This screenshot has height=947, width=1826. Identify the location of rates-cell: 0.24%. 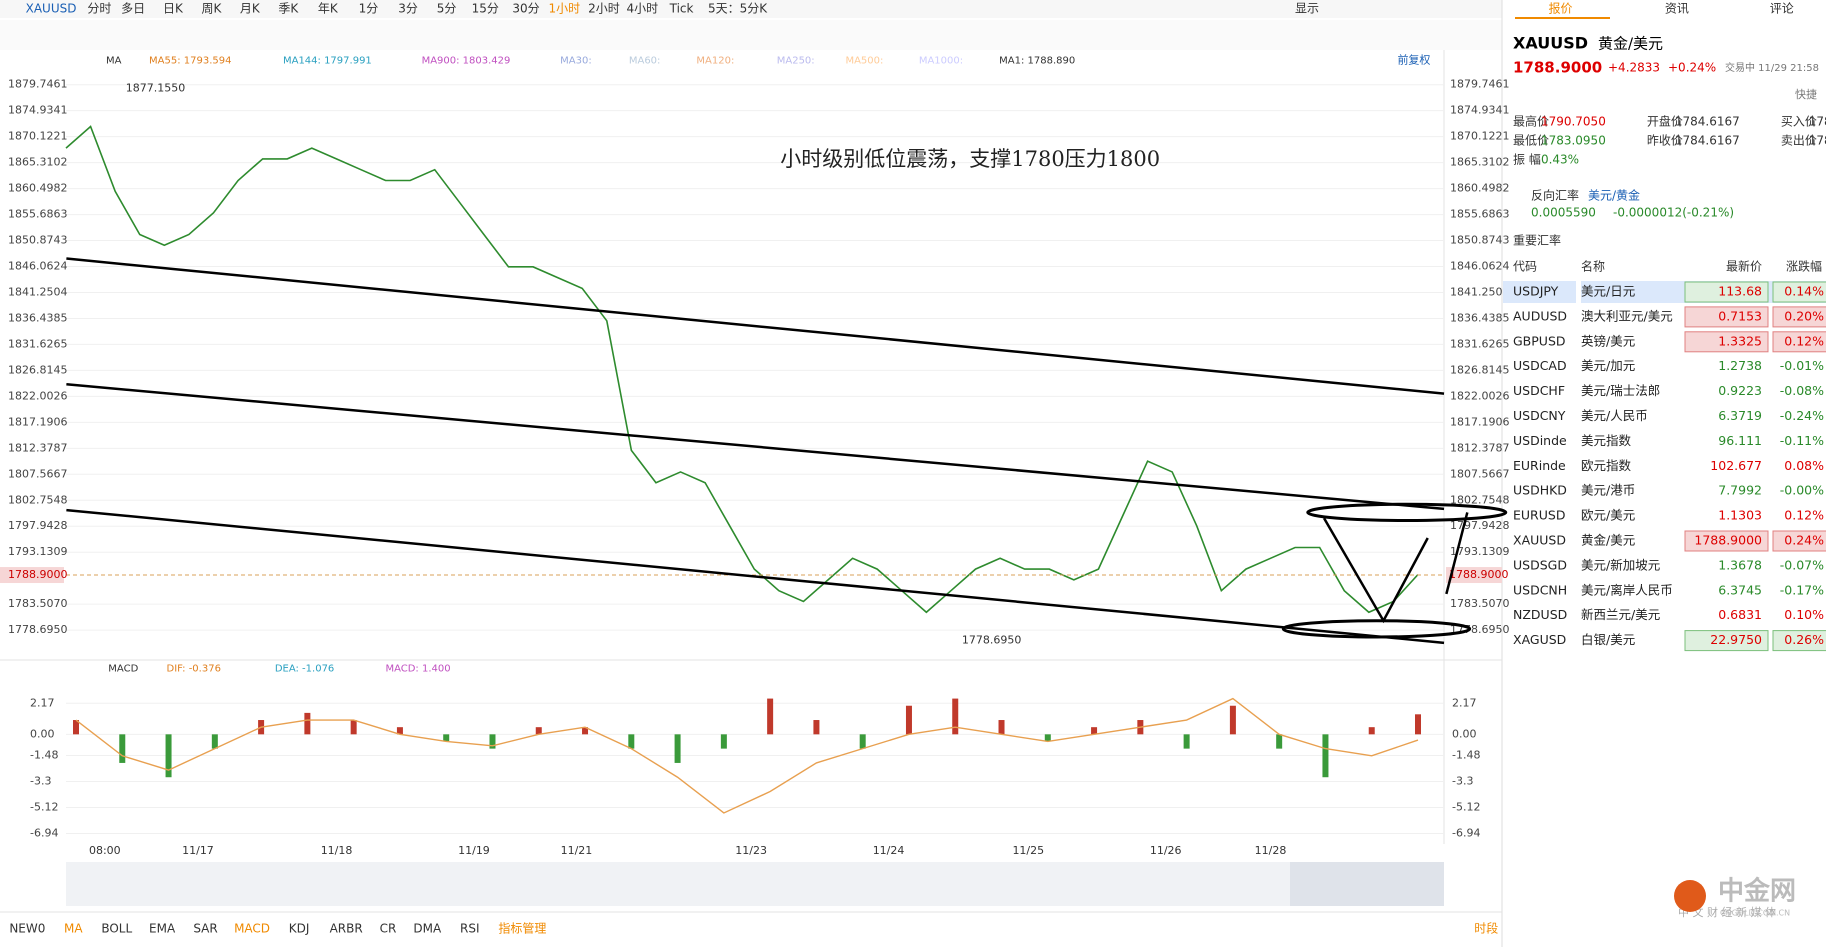
(1804, 540).